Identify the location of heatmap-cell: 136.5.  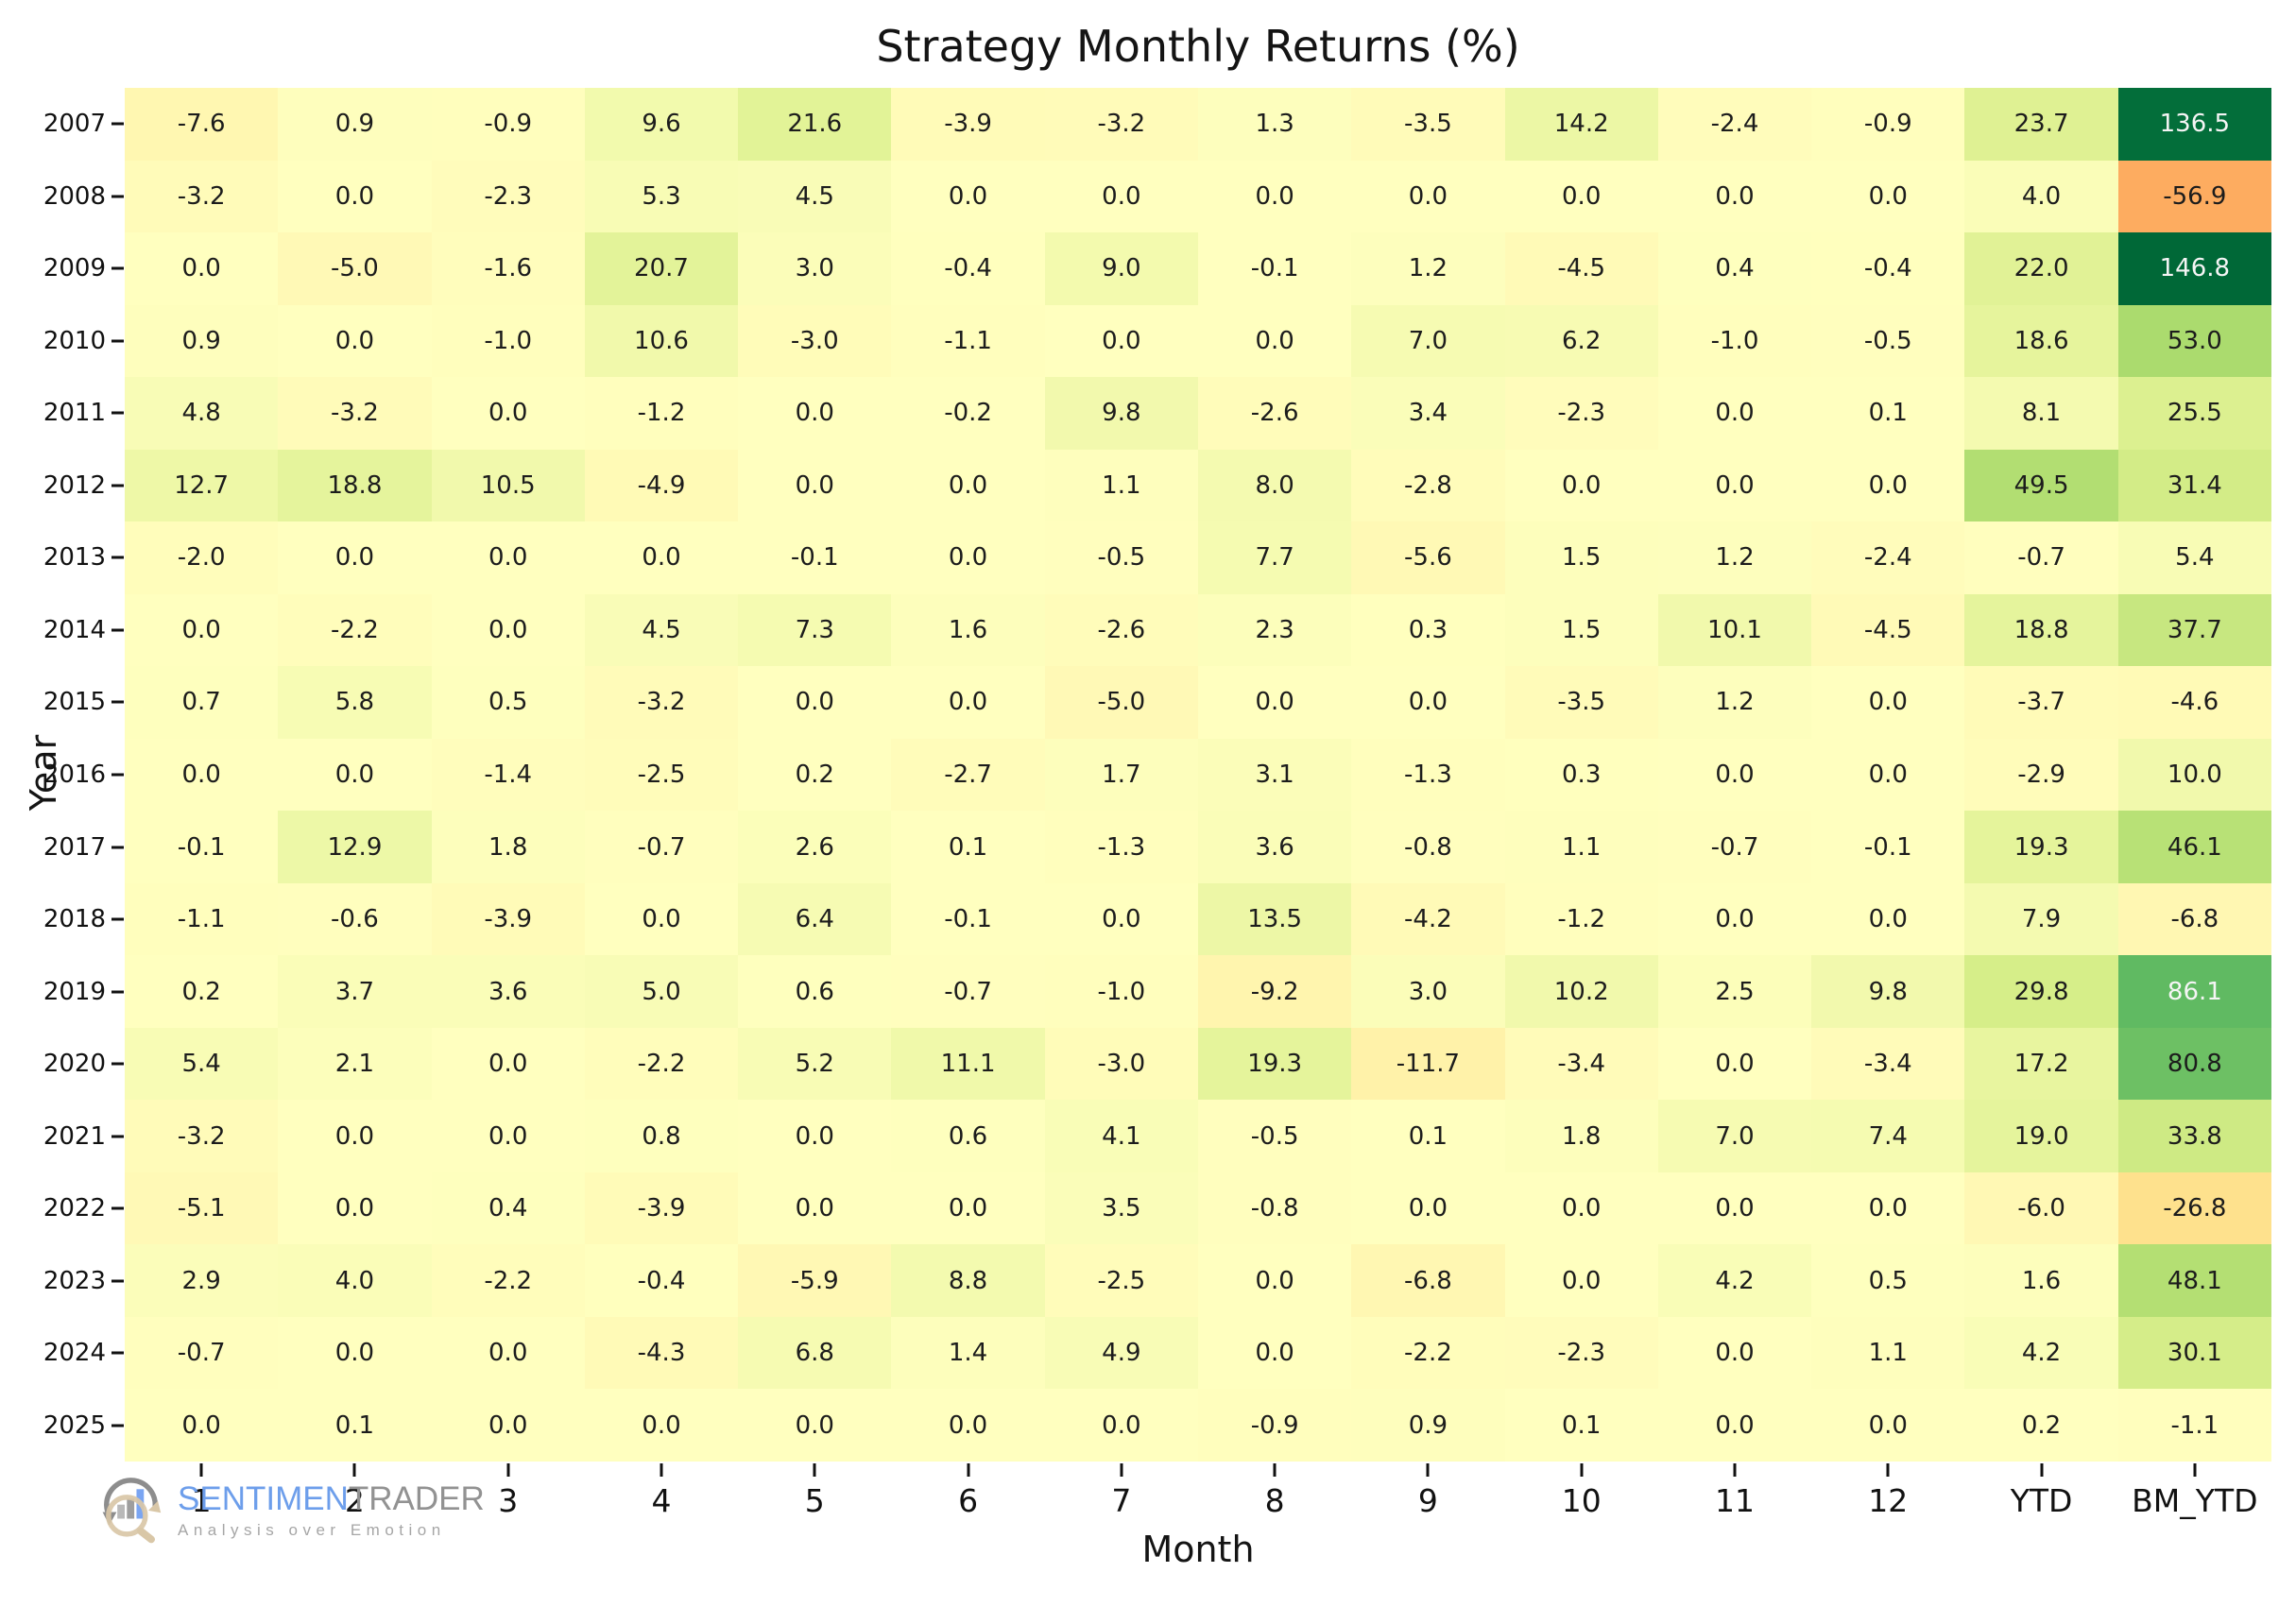
(2194, 125).